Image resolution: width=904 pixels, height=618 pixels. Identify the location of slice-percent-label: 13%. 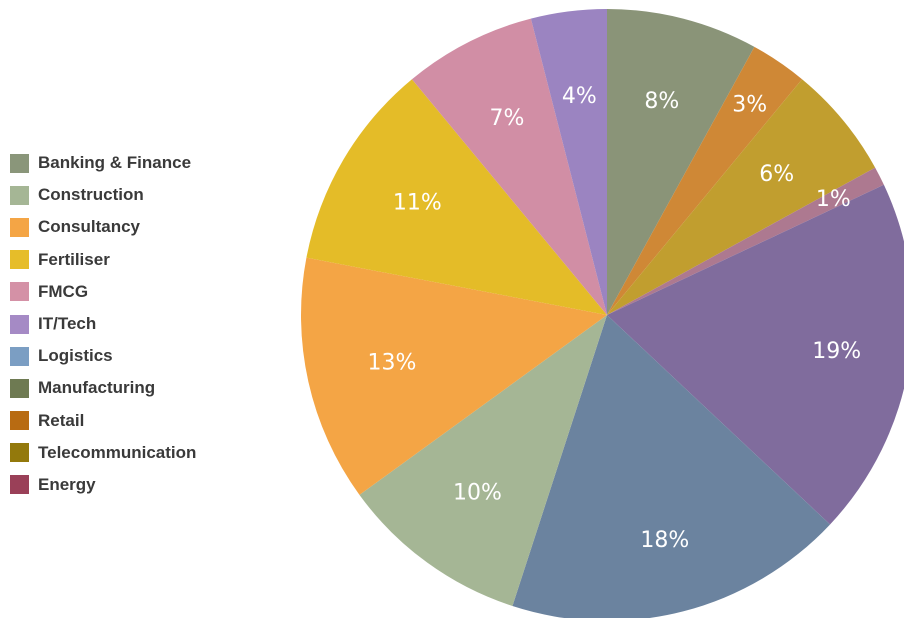
(392, 363).